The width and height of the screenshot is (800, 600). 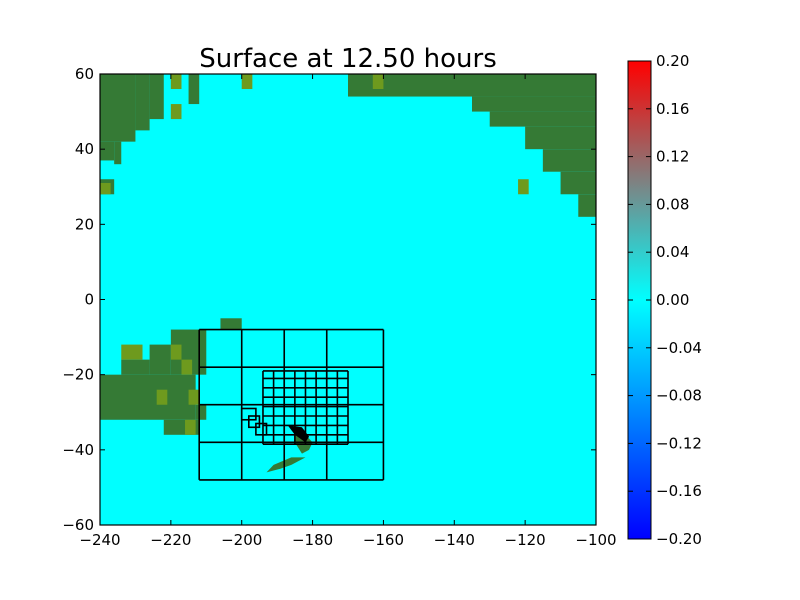 What do you see at coordinates (241, 540) in the screenshot?
I see `x-tick-label: −200` at bounding box center [241, 540].